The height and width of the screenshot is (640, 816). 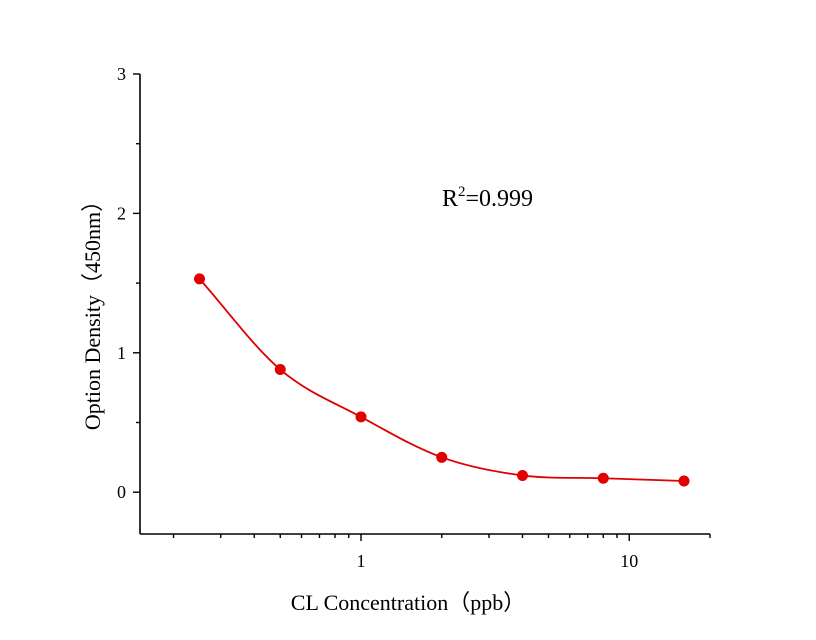 What do you see at coordinates (121, 353) in the screenshot?
I see `y-tick-label: 1` at bounding box center [121, 353].